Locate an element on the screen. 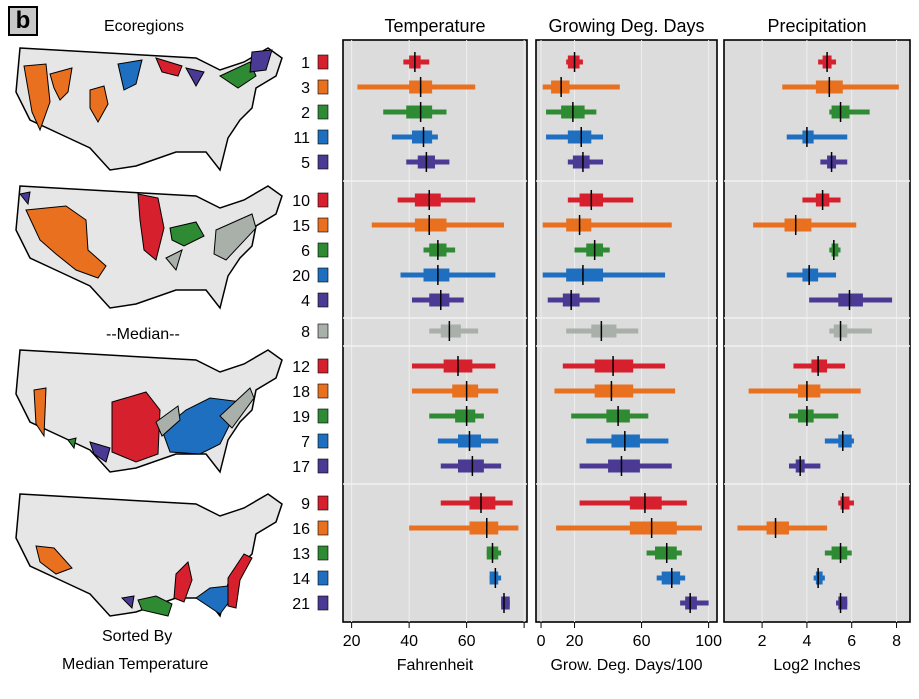  ecoregion-label: 5 is located at coordinates (305, 163).